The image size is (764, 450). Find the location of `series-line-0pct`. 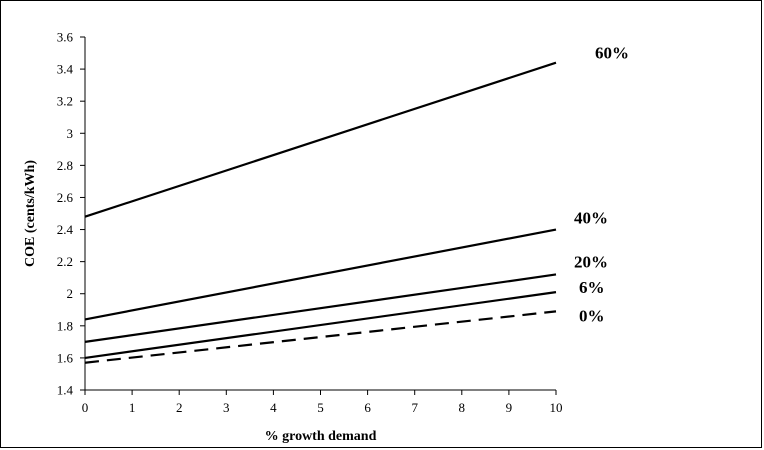

series-line-0pct is located at coordinates (320, 337).